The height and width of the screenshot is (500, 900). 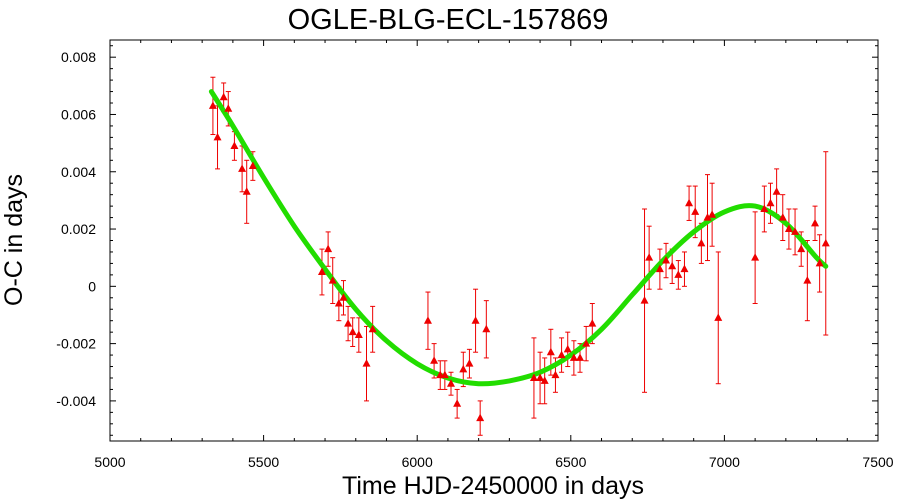 I want to click on chart-title: OGLE-BLG-ECL-157869, so click(x=448, y=20).